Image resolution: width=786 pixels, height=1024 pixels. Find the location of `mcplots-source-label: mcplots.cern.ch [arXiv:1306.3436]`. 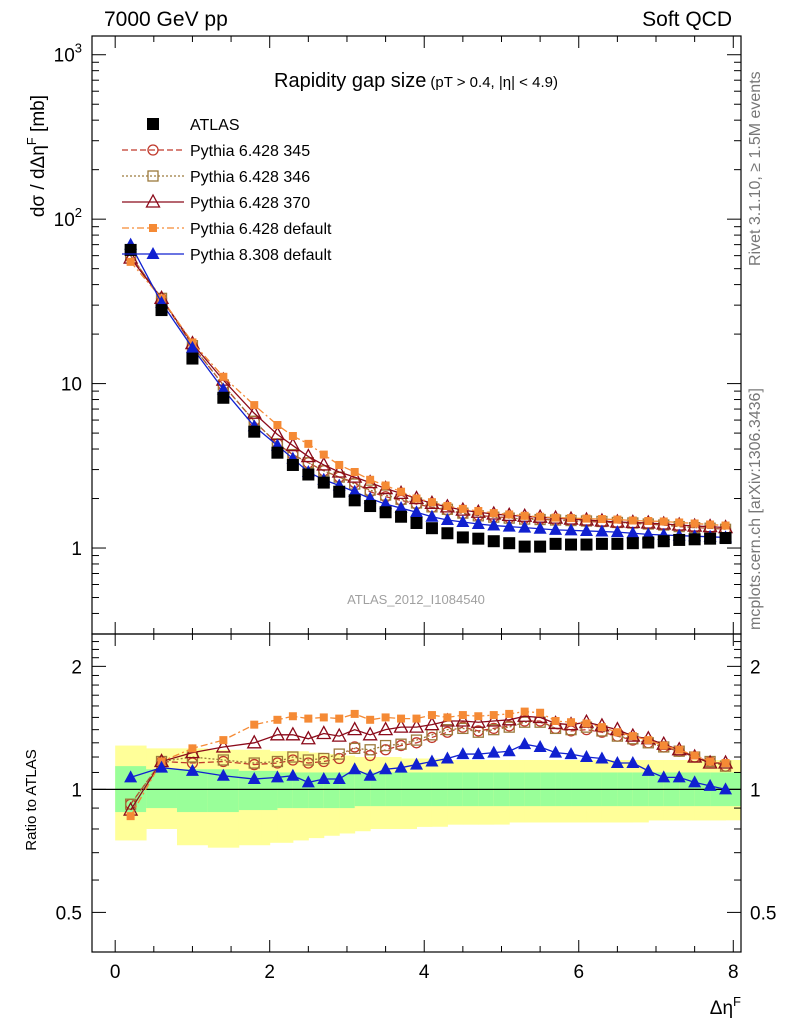

mcplots-source-label: mcplots.cern.ch [arXiv:1306.3436] is located at coordinates (755, 509).